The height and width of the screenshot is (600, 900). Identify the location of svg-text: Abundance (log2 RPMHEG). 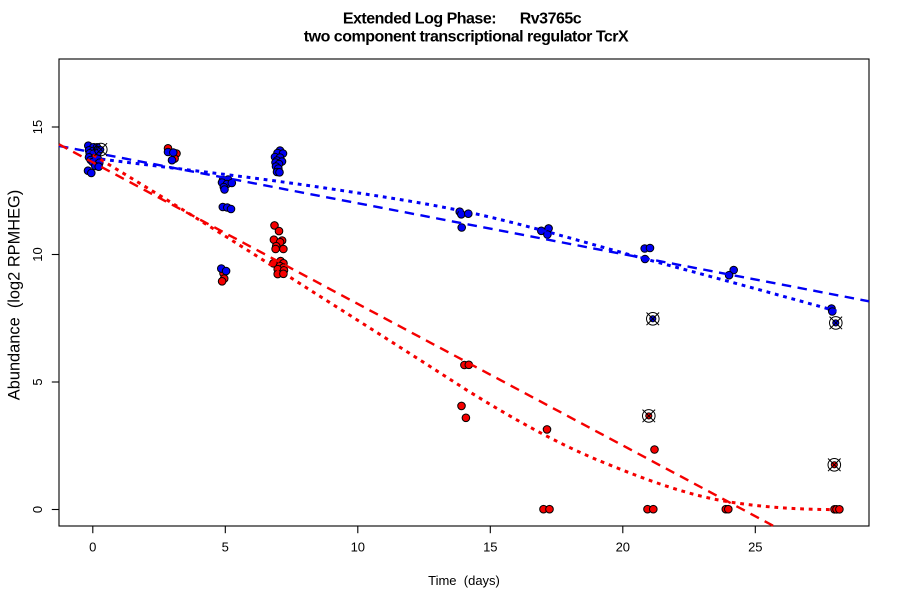
(15, 295).